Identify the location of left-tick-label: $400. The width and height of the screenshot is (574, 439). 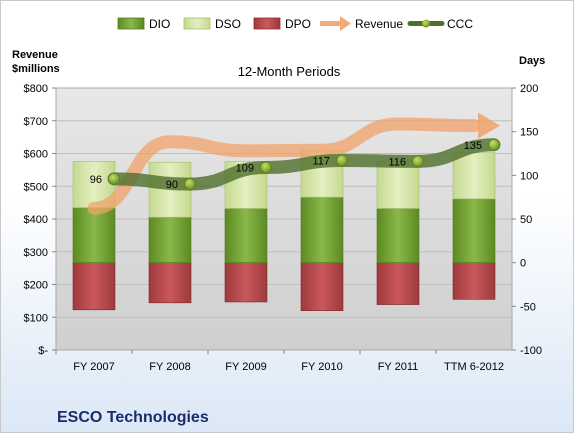
(36, 220).